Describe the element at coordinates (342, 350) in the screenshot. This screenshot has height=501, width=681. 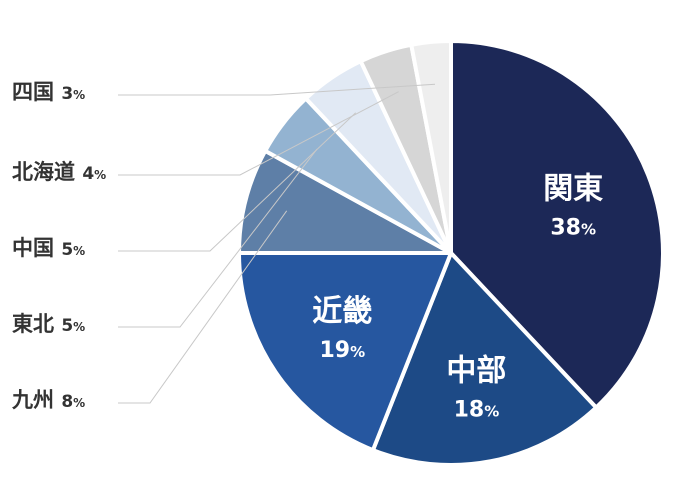
I see `slice-label-value: 19%` at that location.